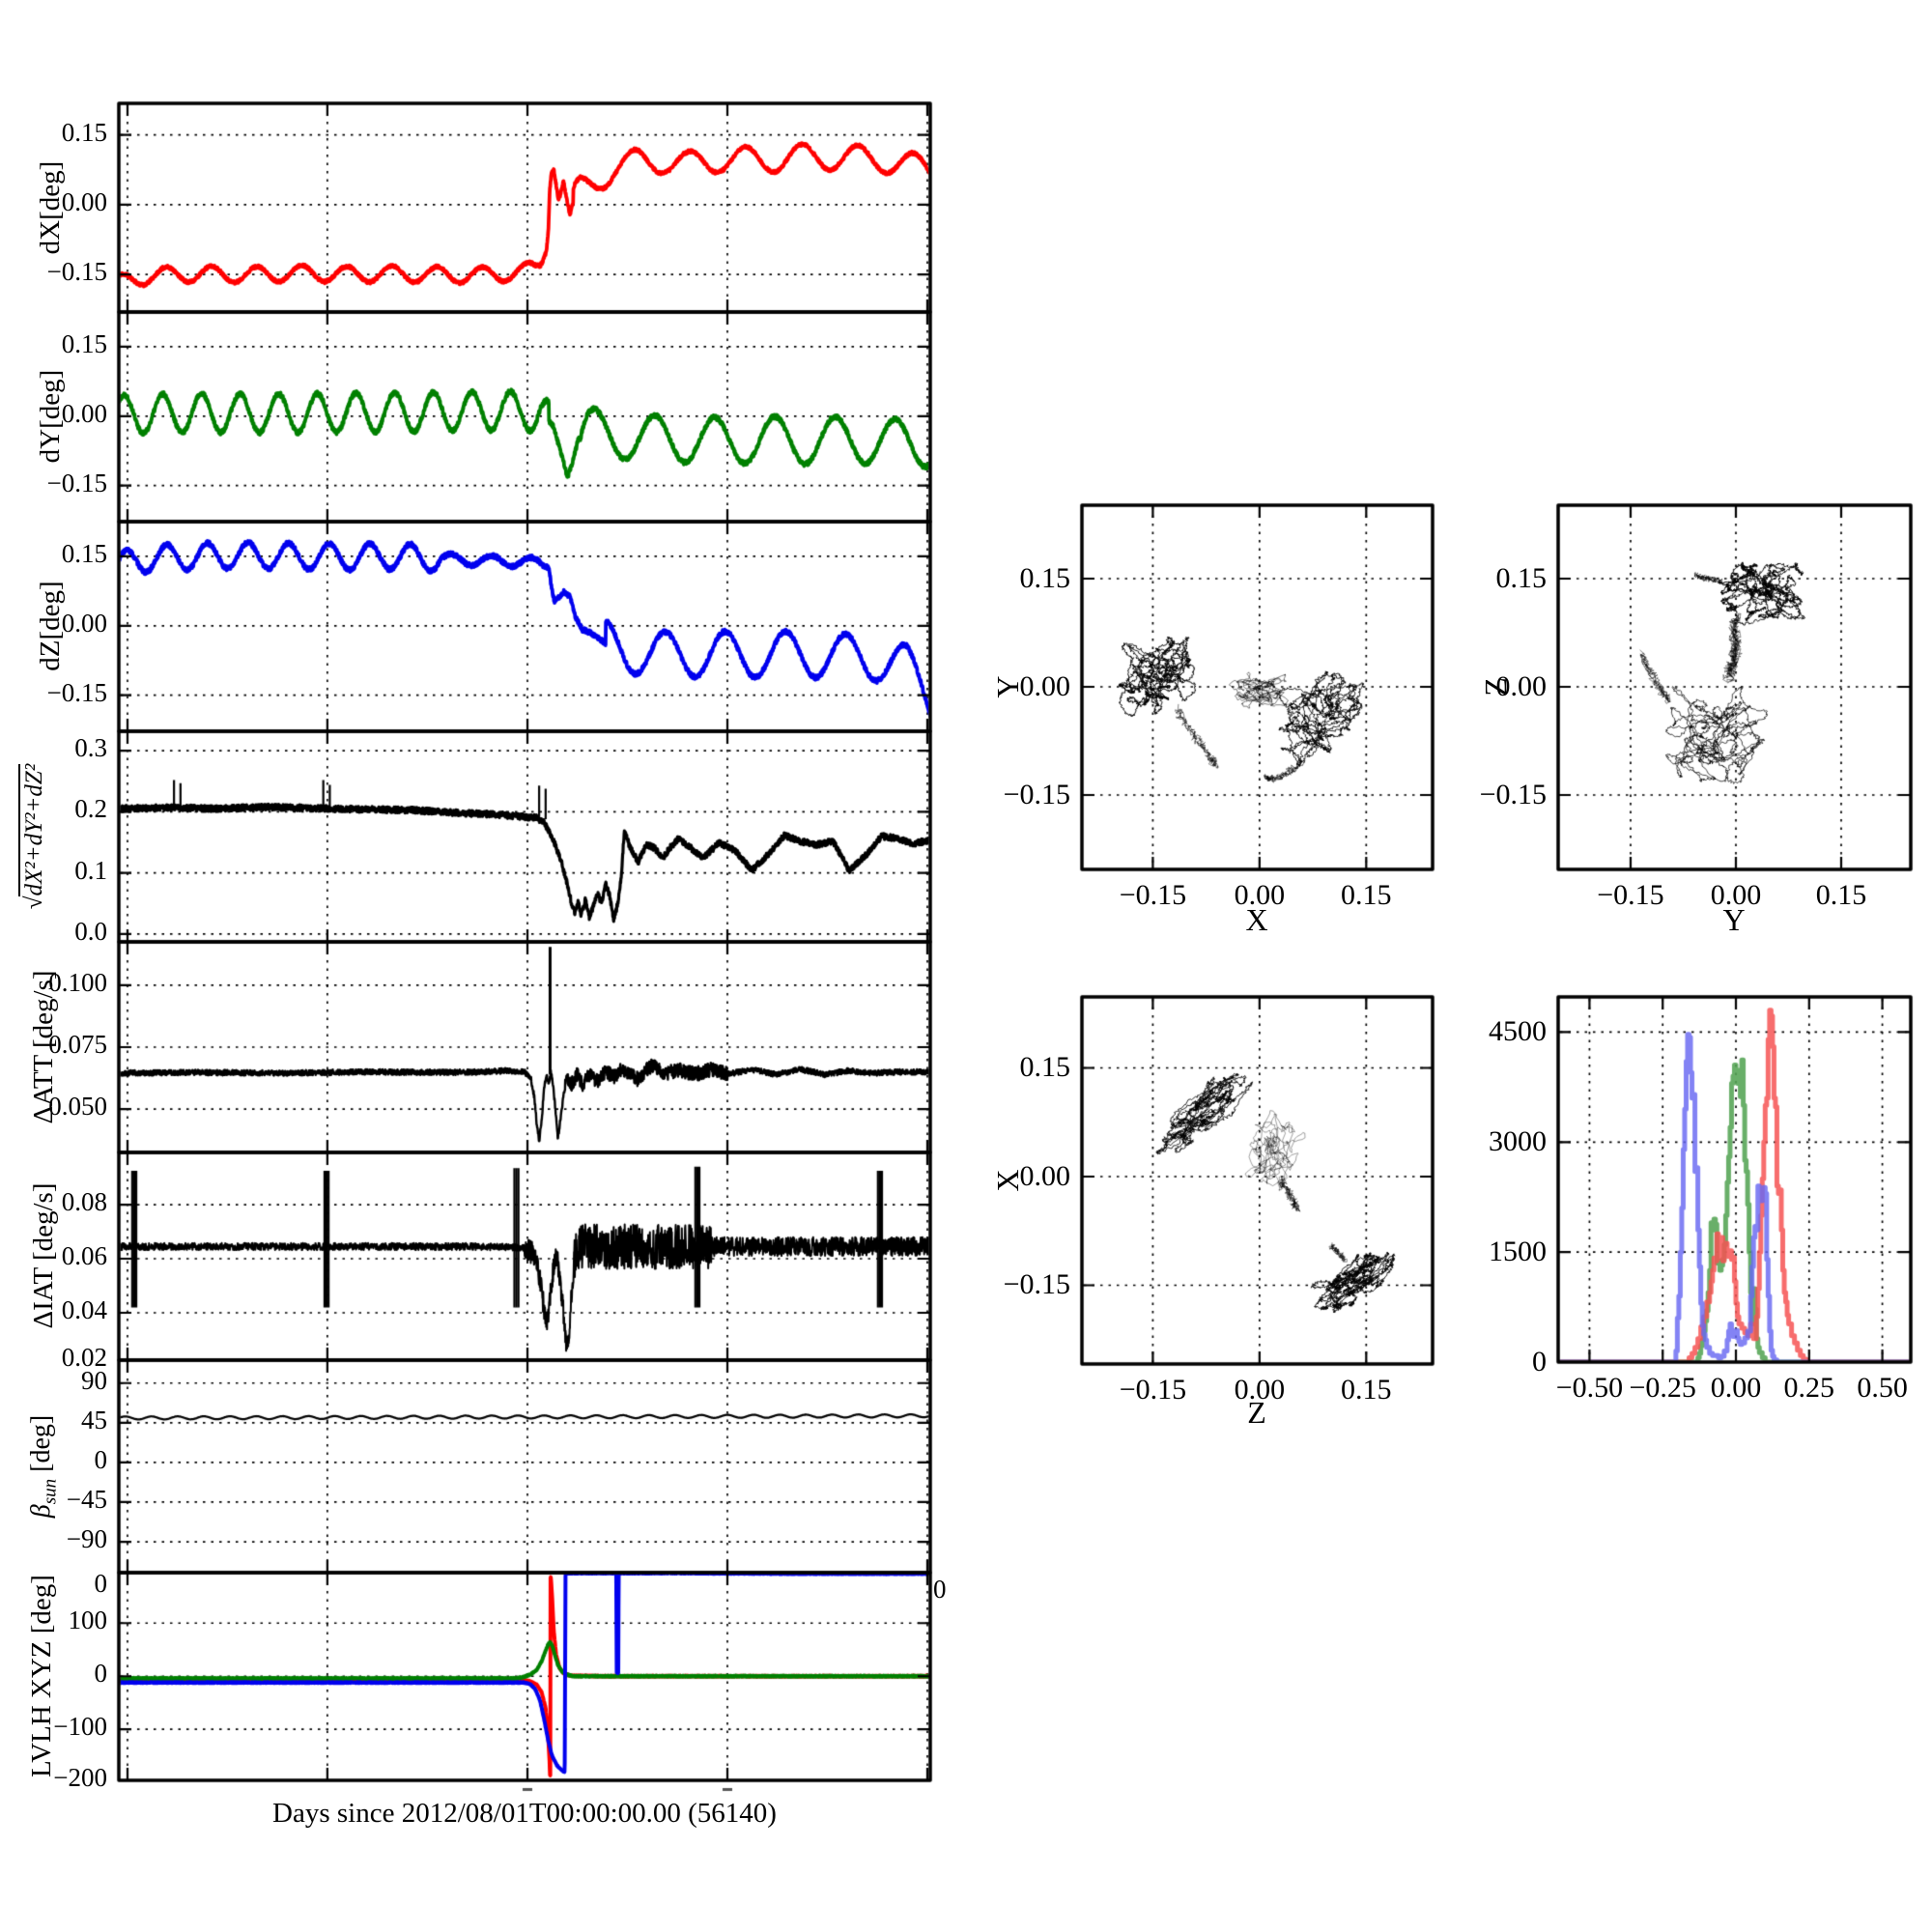 This screenshot has width=1932, height=1932. What do you see at coordinates (1736, 1388) in the screenshot?
I see `xtick-label-hist-2: 0.00` at bounding box center [1736, 1388].